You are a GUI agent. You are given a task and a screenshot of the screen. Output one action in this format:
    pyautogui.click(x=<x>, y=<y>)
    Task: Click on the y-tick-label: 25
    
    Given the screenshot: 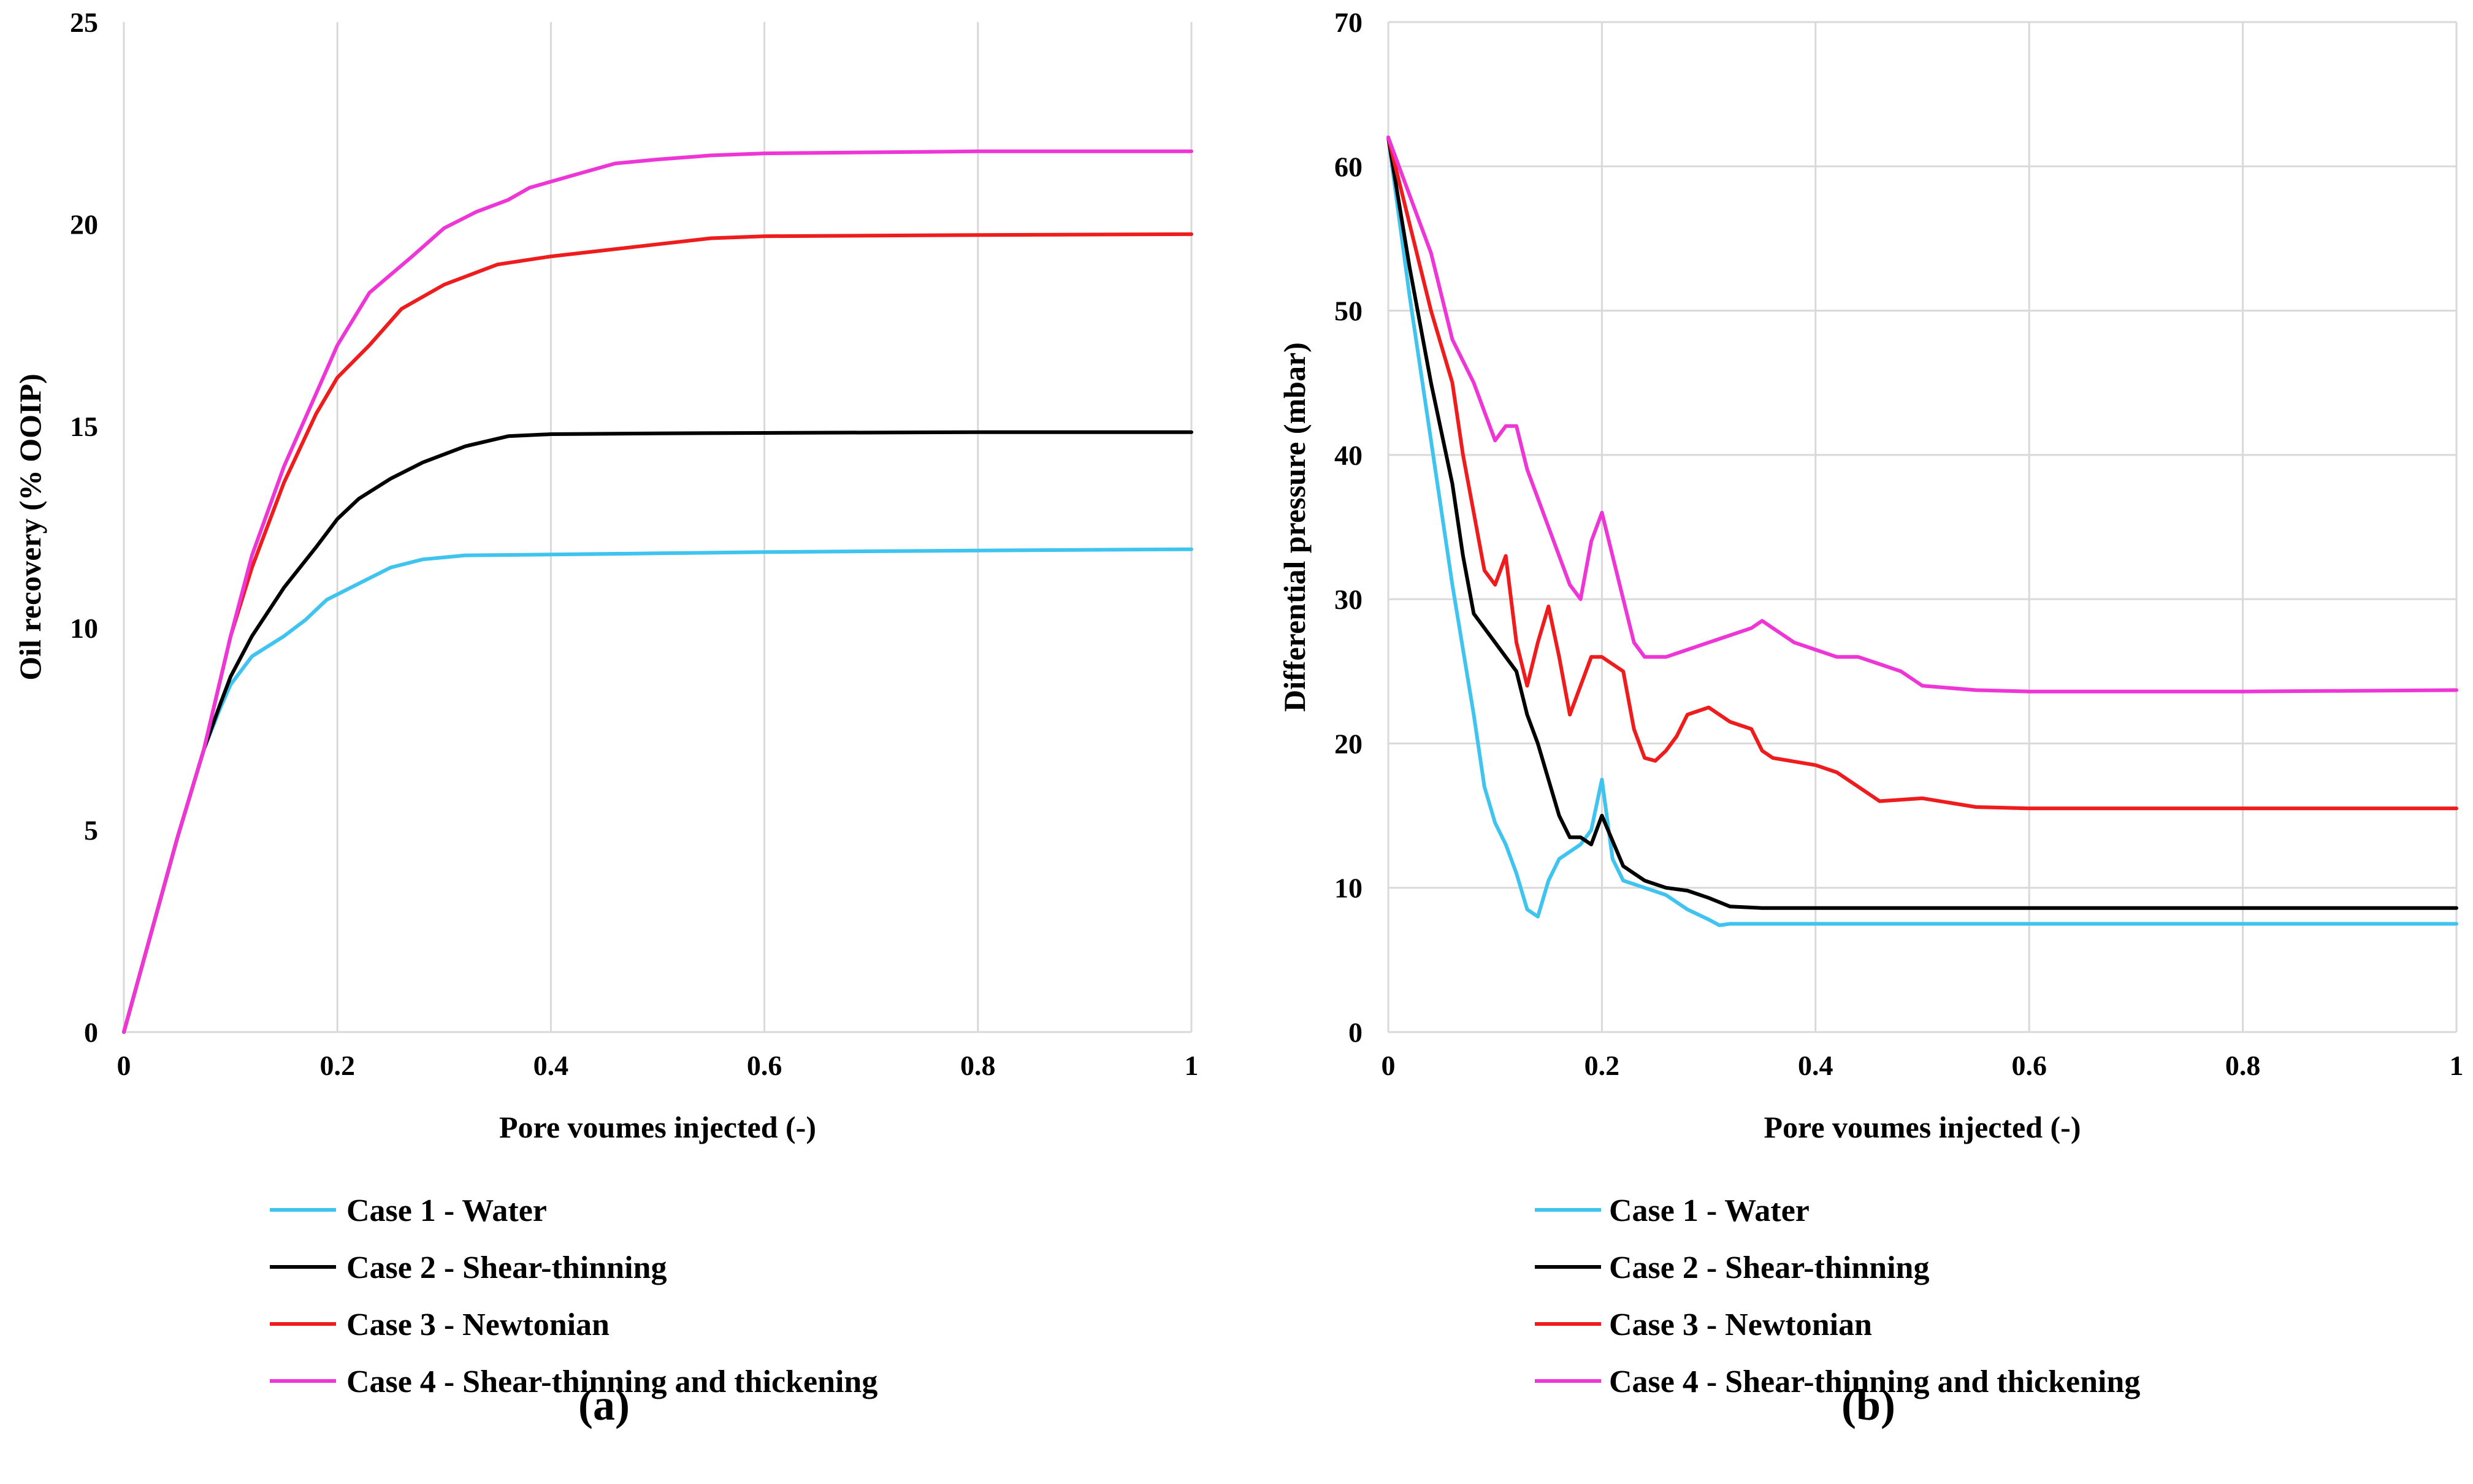 What is the action you would take?
    pyautogui.click(x=84, y=22)
    